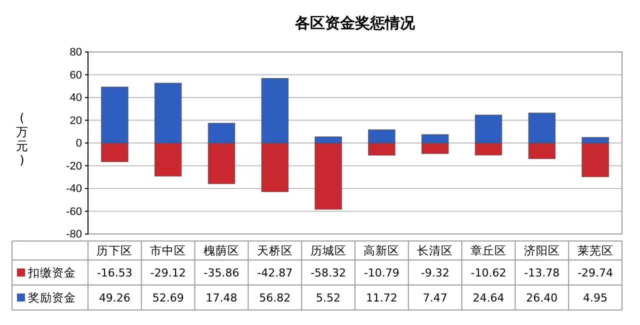 The image size is (640, 325). Describe the element at coordinates (435, 251) in the screenshot. I see `x-tick-label: 长清区` at that location.